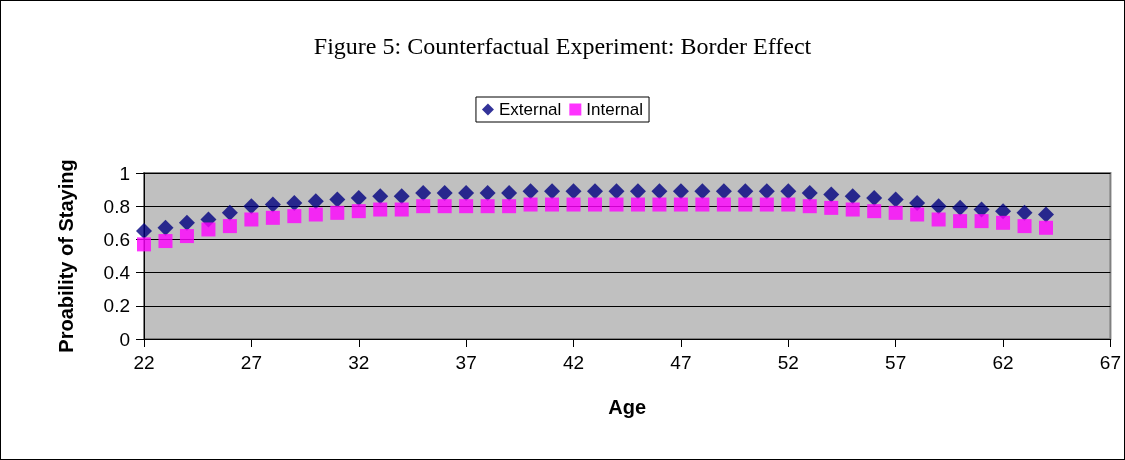 The height and width of the screenshot is (460, 1125). I want to click on x-tick-label: 42, so click(573, 362).